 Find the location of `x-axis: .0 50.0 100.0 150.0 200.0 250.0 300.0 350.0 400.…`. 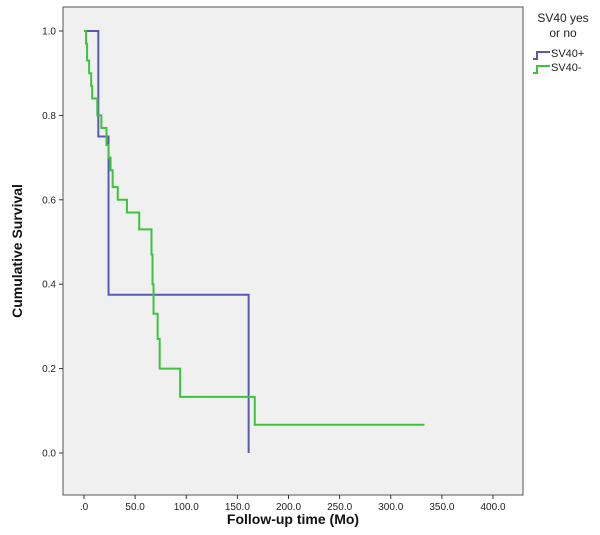

x-axis: .0 50.0 100.0 150.0 200.0 250.0 300.0 350.0 400.… is located at coordinates (293, 504).